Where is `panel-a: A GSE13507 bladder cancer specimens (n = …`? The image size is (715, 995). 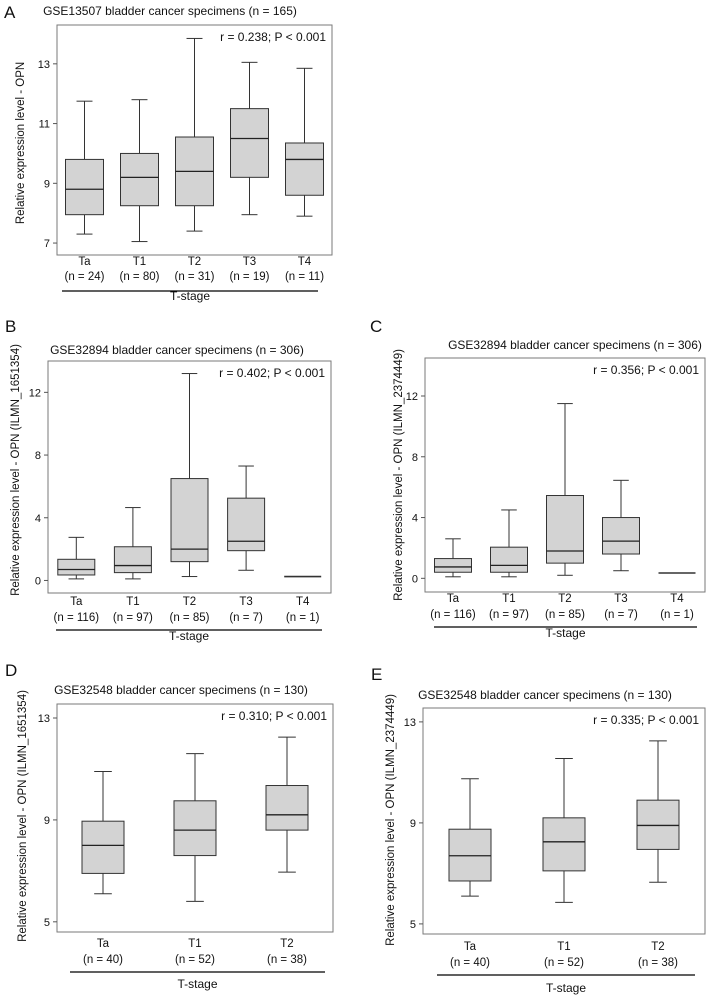
panel-a: A GSE13507 bladder cancer specimens (n = … is located at coordinates (168, 153).